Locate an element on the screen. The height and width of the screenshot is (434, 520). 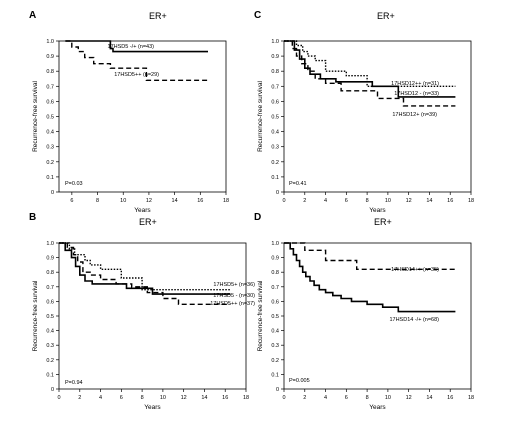
series-label-0: 17HSD5+ (n=36) is located at coordinates (234, 285).